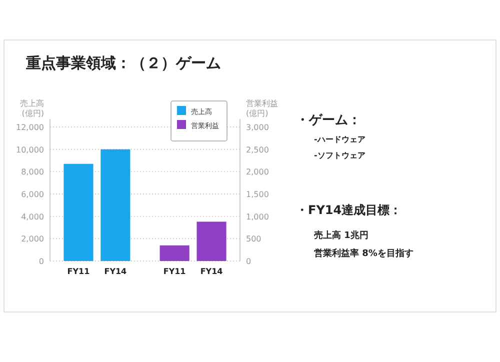  What do you see at coordinates (364, 253) in the screenshot?
I see `text: 営業利益率 8%を目指す` at bounding box center [364, 253].